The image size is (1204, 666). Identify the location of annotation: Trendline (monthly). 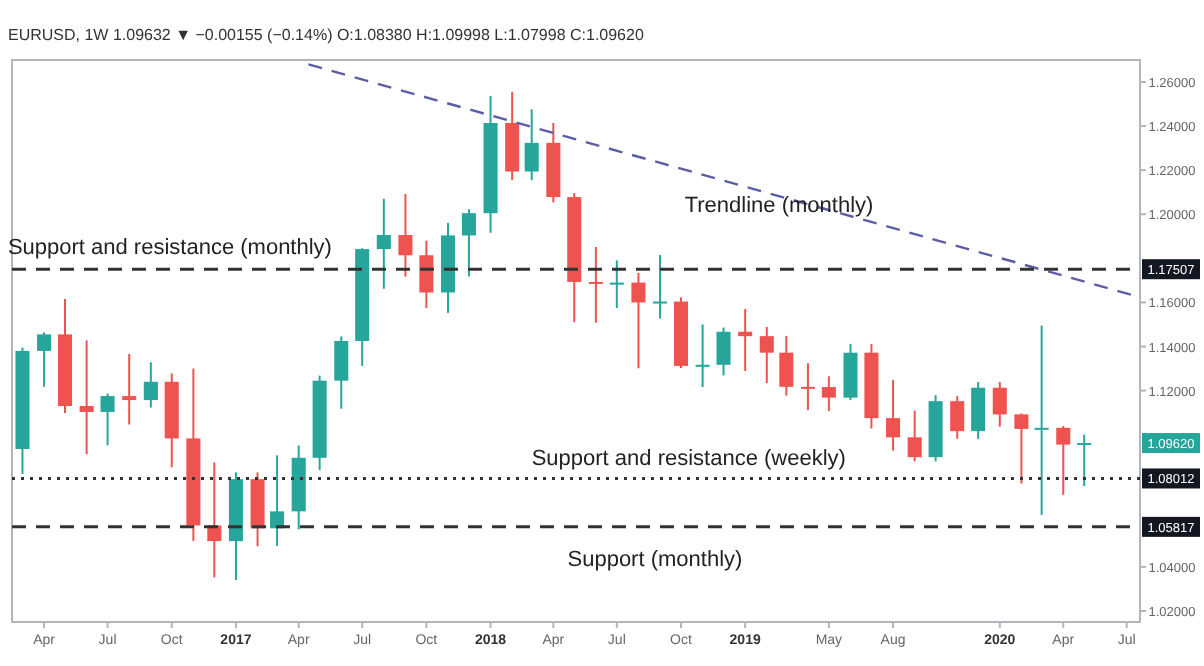
(779, 205).